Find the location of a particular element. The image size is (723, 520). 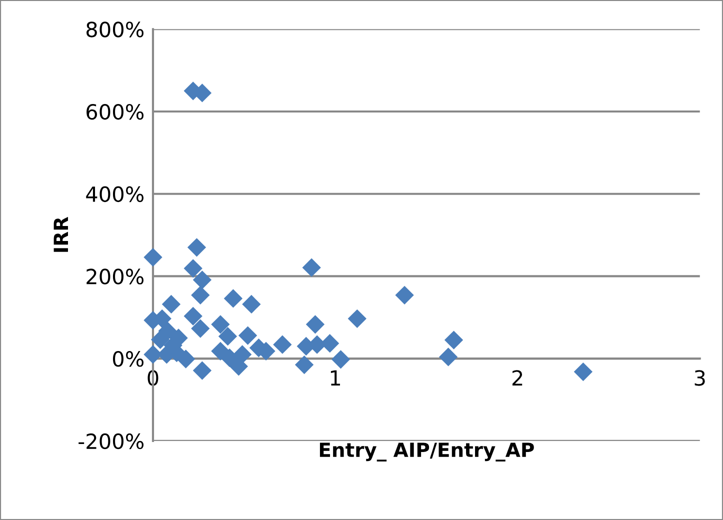

y-tick-label: 600% is located at coordinates (115, 112).